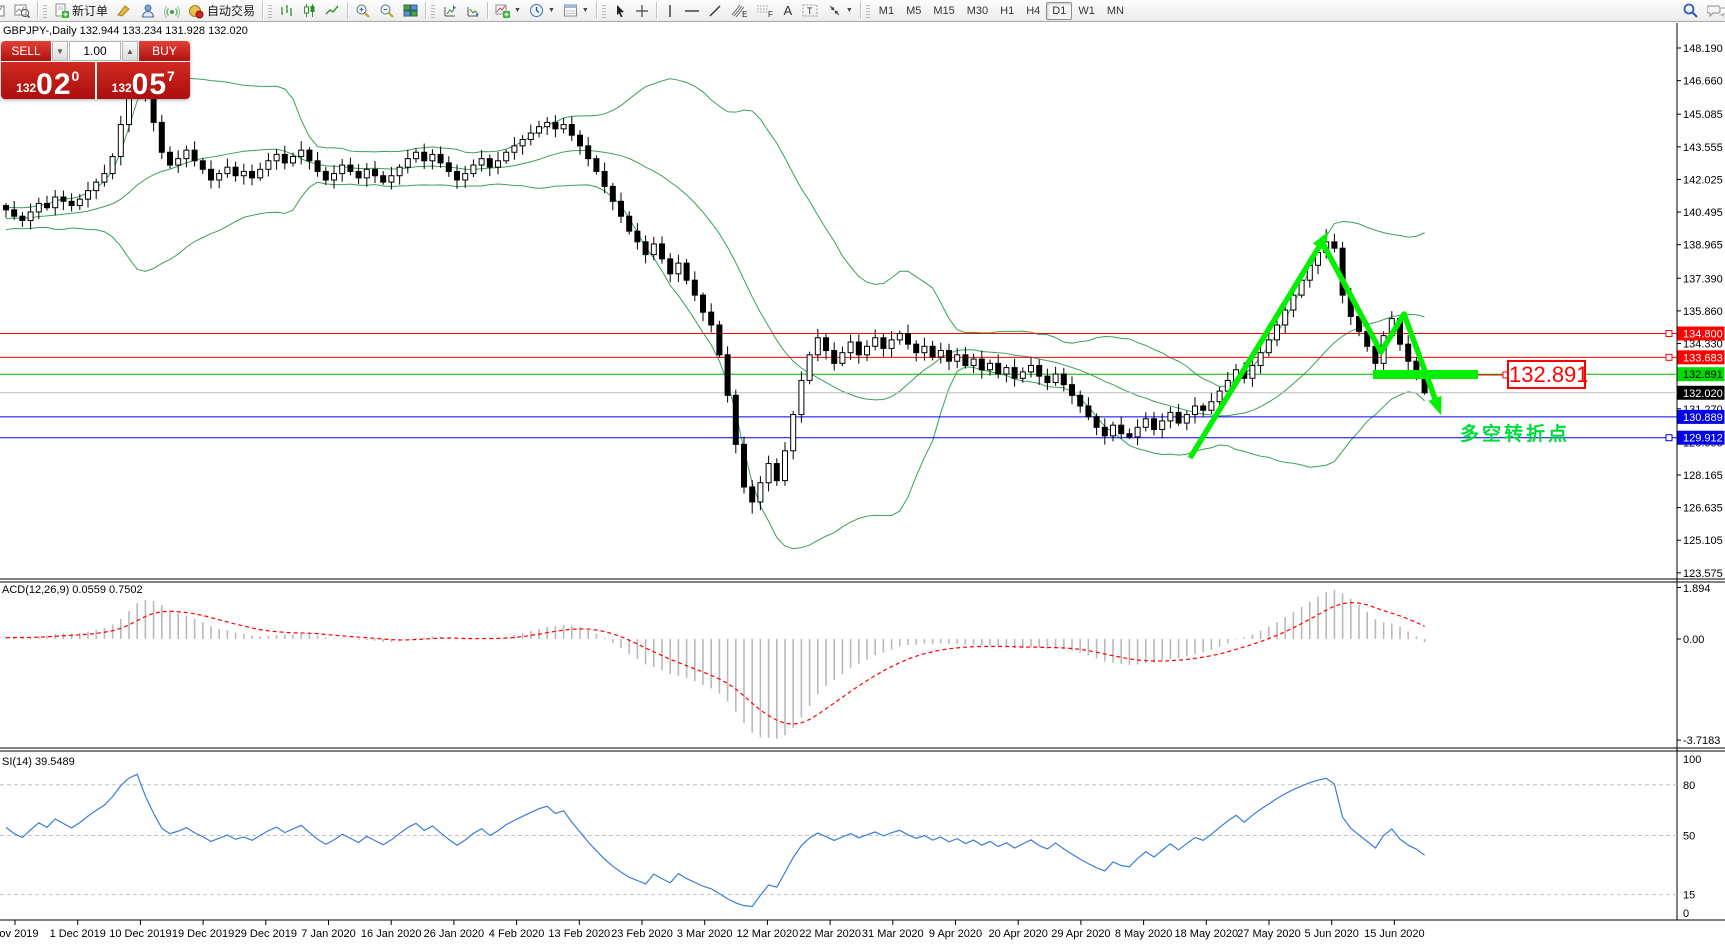 This screenshot has height=945, width=1725. I want to click on autotrade-button: 自动交易, so click(221, 11).